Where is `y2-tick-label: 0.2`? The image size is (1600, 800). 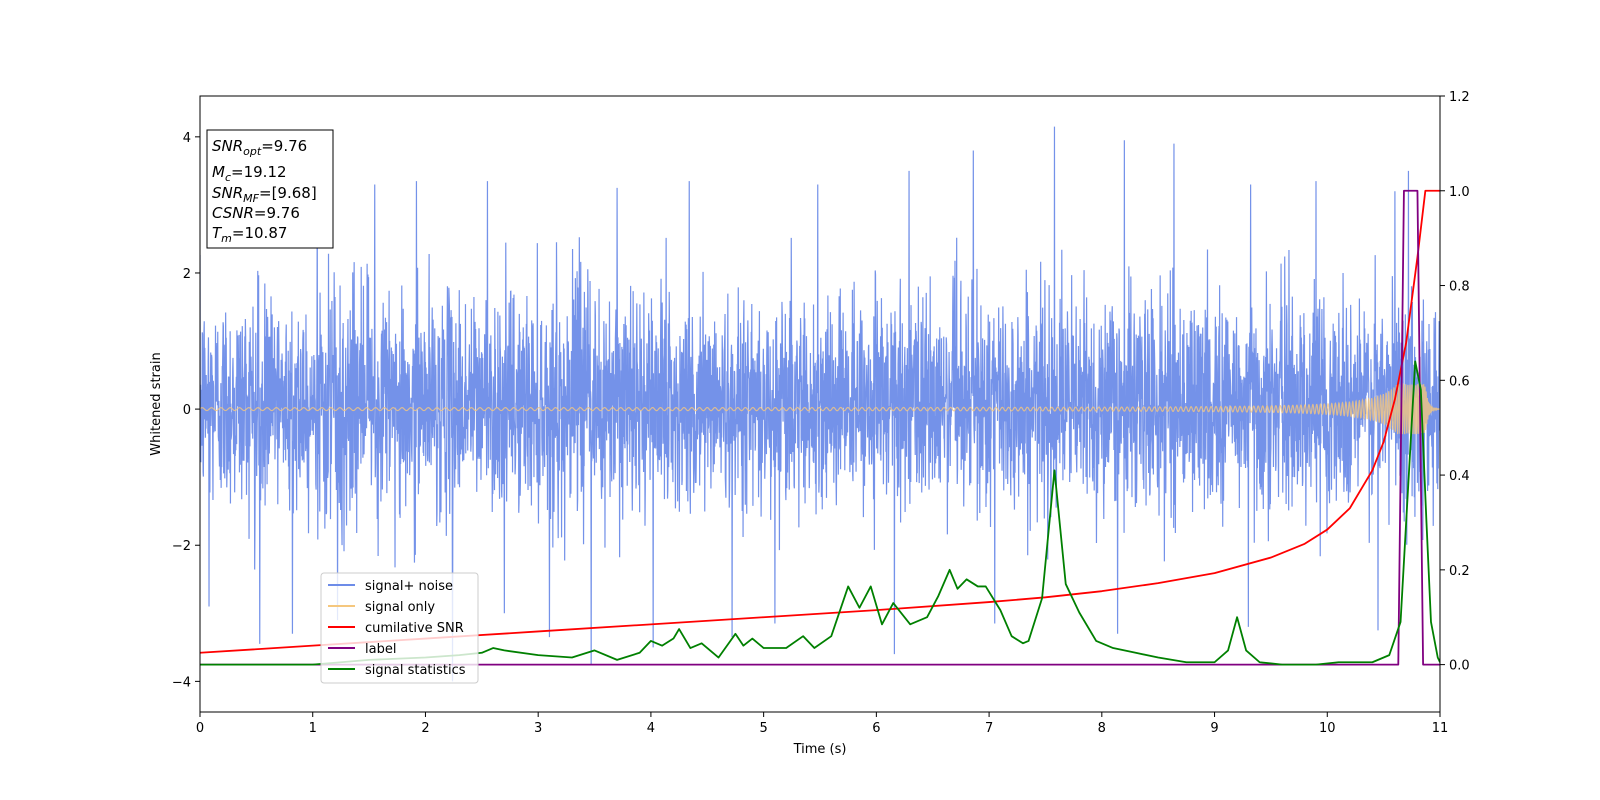
y2-tick-label: 0.2 is located at coordinates (1459, 571).